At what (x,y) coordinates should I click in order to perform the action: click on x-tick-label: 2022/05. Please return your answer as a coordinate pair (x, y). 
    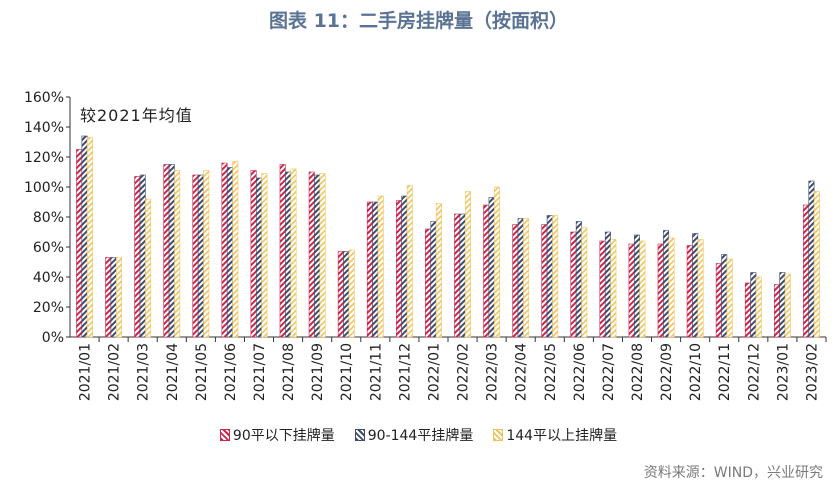
    Looking at the image, I should click on (551, 372).